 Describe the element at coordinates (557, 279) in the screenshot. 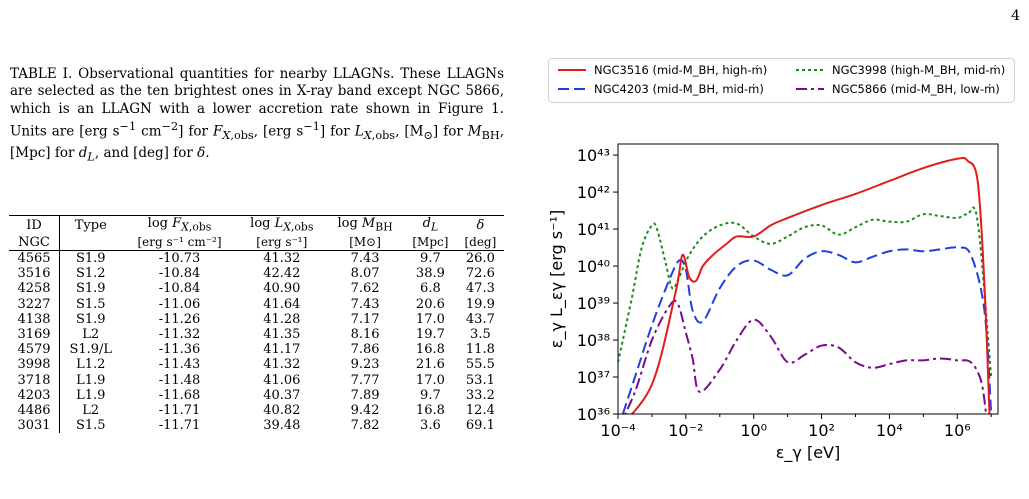

I see `y-axis-label: ε_γ L_εγ [erg s⁻¹]` at that location.